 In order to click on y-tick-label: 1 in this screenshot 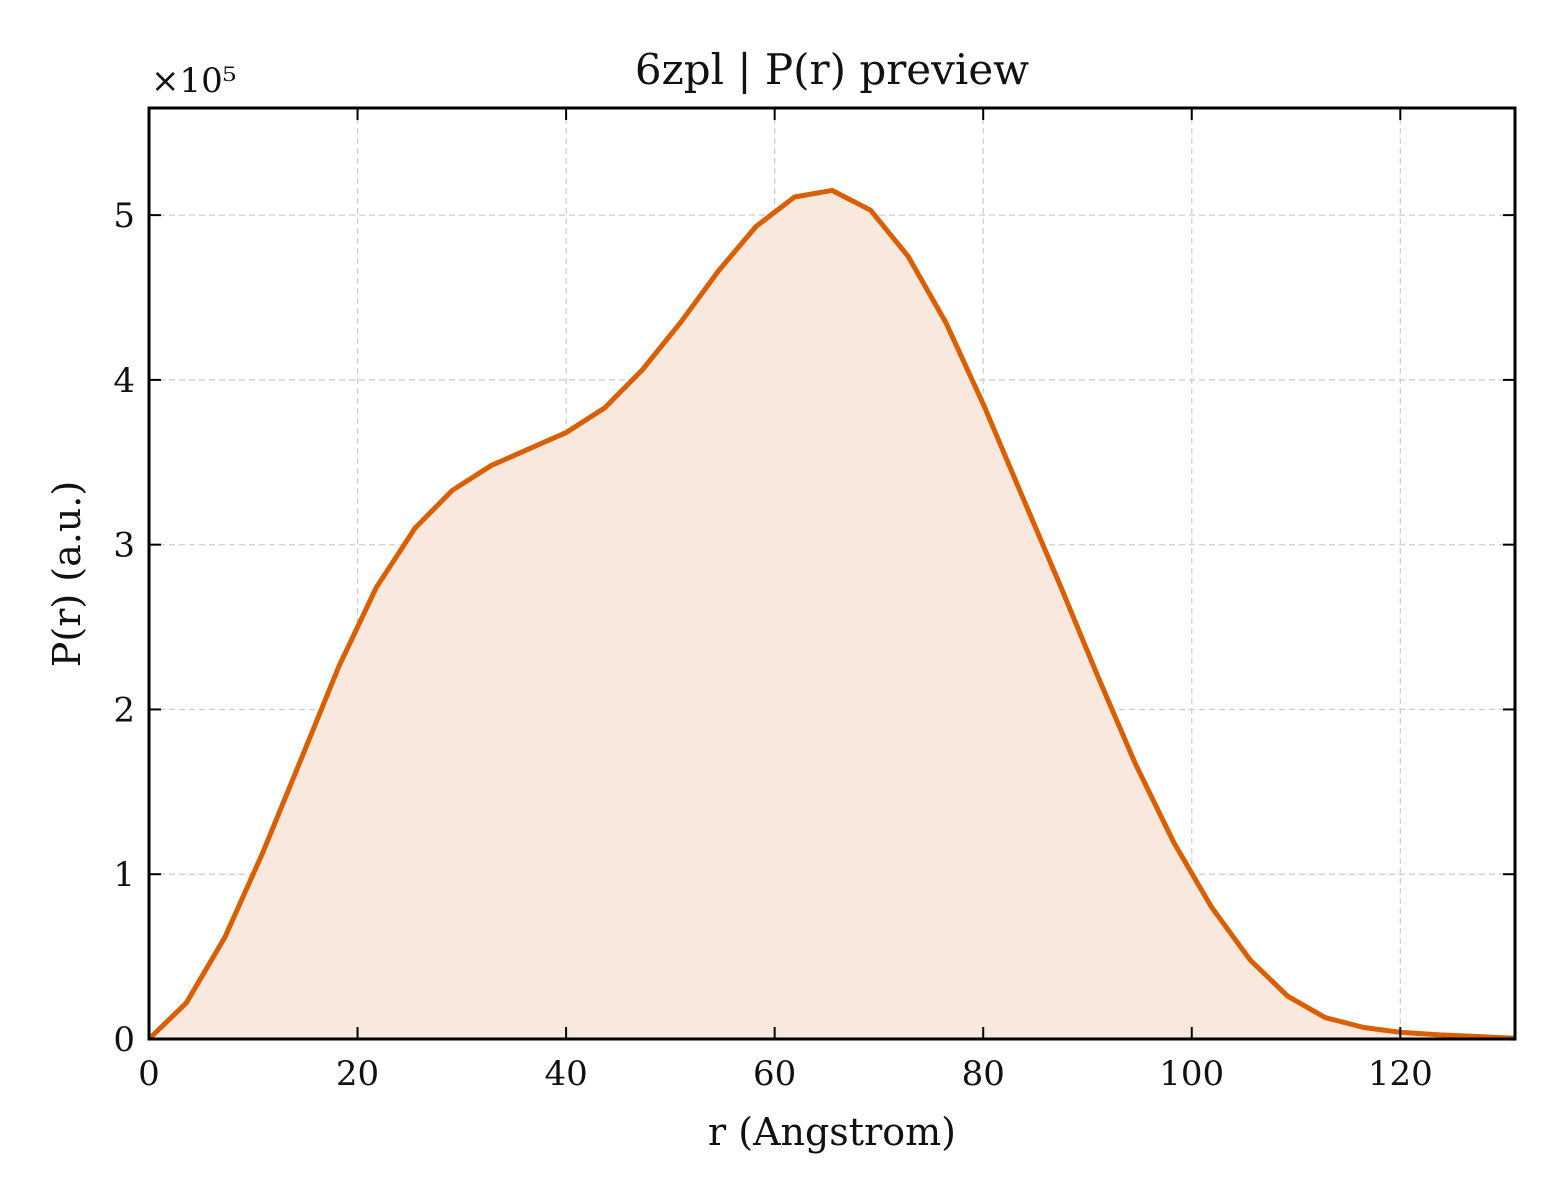, I will do `click(124, 875)`.